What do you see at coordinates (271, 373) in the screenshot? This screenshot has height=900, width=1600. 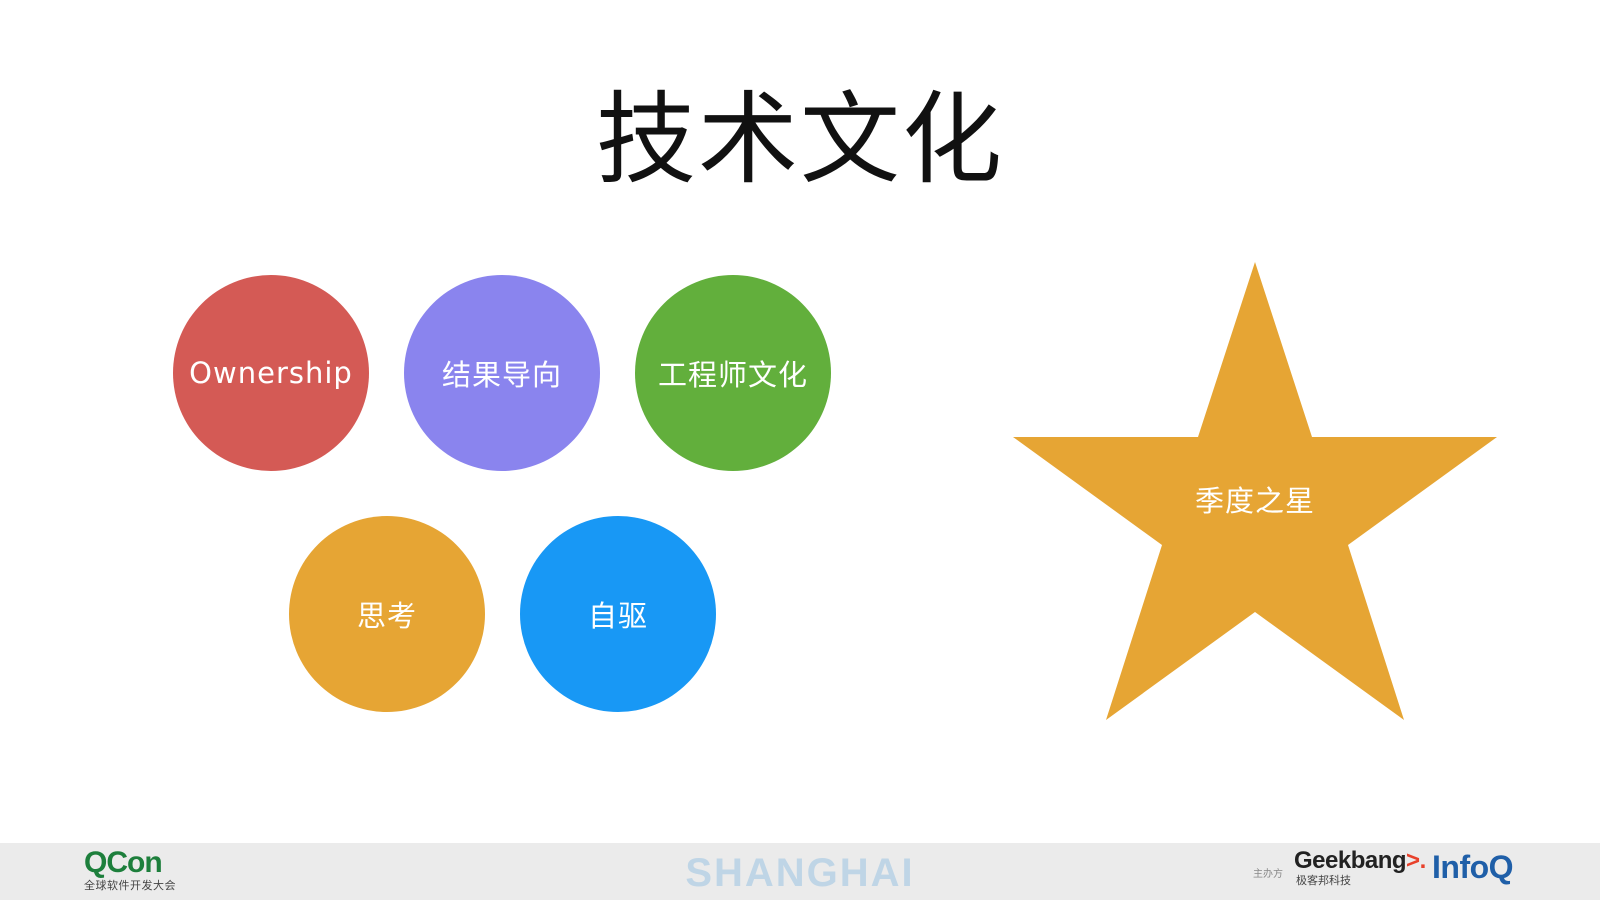 I see `circle-ownership: Ownership` at bounding box center [271, 373].